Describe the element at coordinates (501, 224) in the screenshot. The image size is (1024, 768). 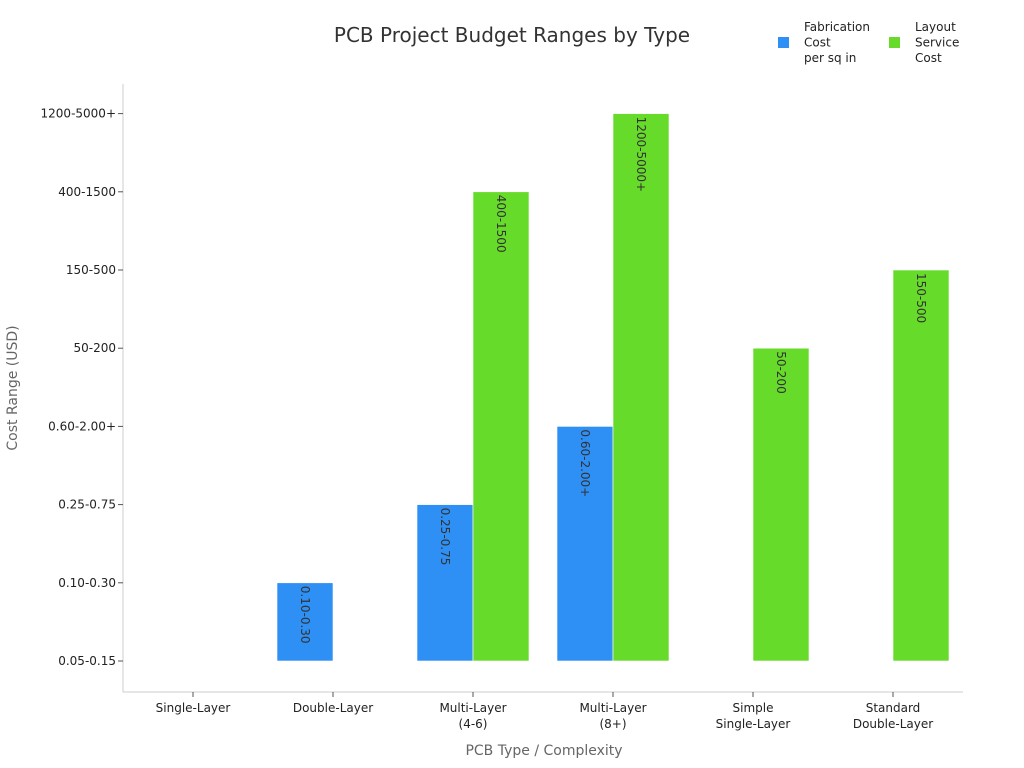
I see `bar-value-label: 400-1500` at that location.